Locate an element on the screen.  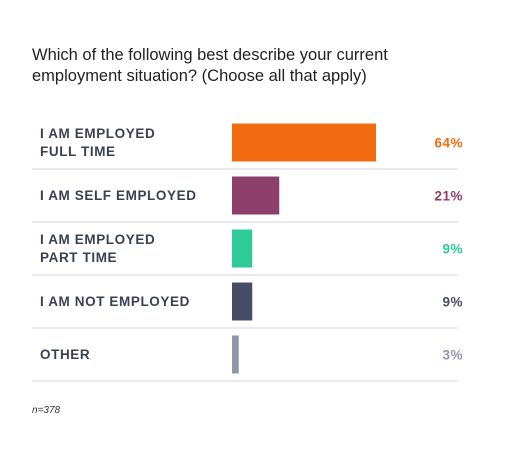
category-label: I AM NOT EMPLOYED is located at coordinates (115, 301).